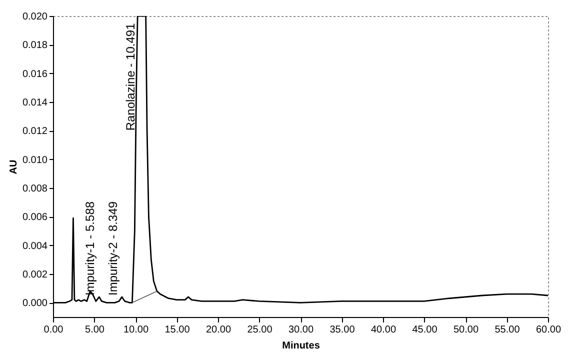  Describe the element at coordinates (35, 46) in the screenshot. I see `y-tick-label: 0.018` at that location.